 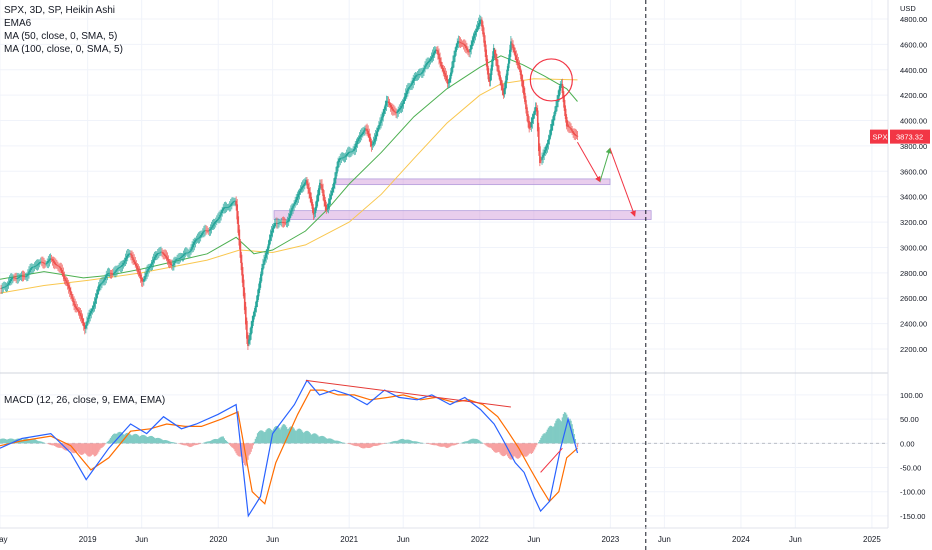 What do you see at coordinates (18, 23) in the screenshot?
I see `legend-ema: EMA6` at bounding box center [18, 23].